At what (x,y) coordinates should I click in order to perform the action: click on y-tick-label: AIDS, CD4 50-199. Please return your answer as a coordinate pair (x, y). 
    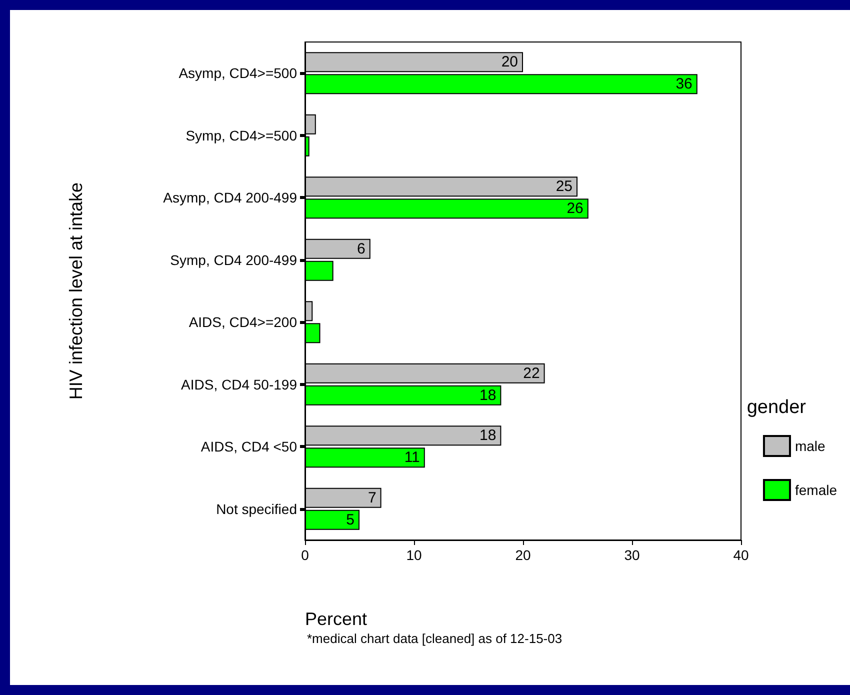
    Looking at the image, I should click on (239, 384).